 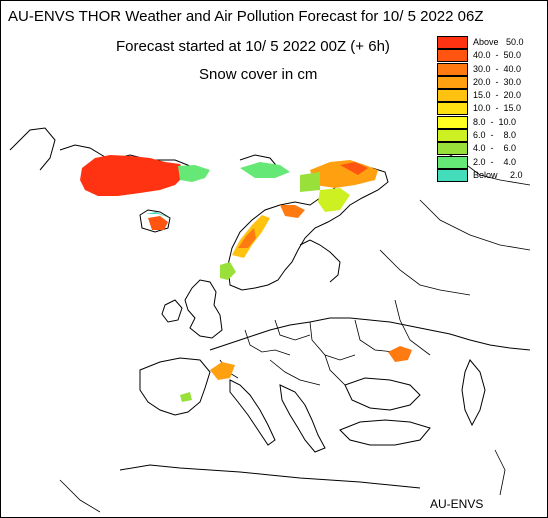 I want to click on legend-item: 15.0 - 20.0, so click(x=492, y=96).